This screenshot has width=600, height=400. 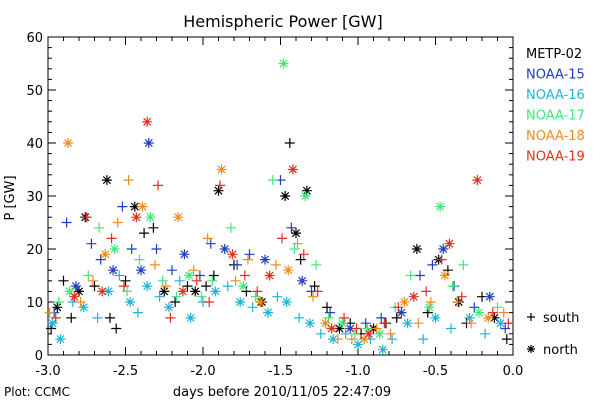 I want to click on x-tick-label: -0.5, so click(x=435, y=371).